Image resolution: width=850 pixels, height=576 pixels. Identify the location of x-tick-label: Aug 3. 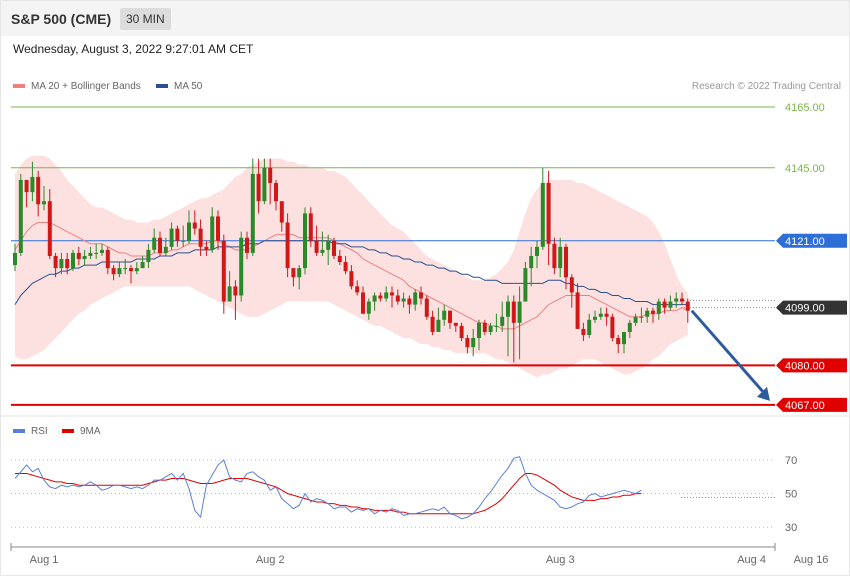
(560, 560).